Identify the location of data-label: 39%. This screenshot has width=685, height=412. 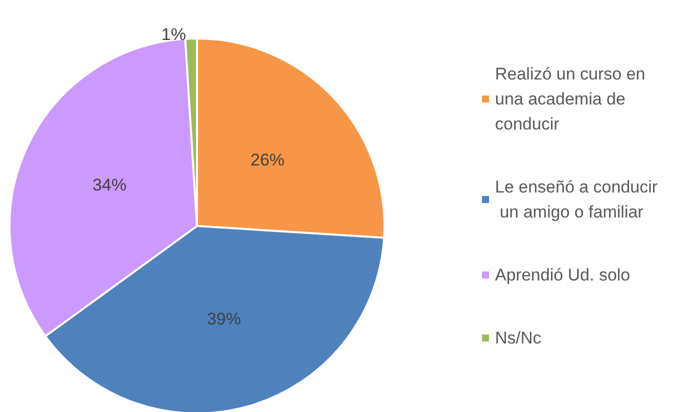
(223, 318).